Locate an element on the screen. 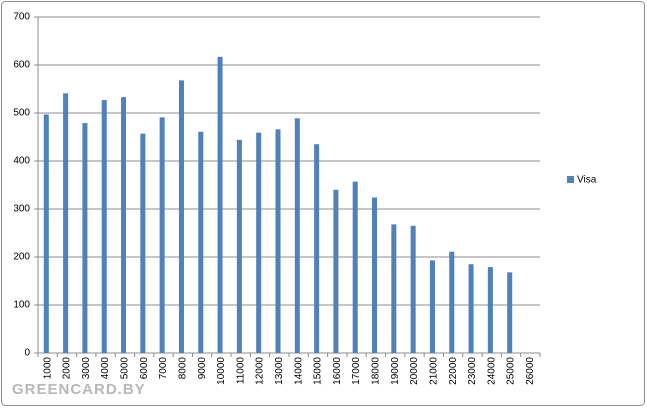 This screenshot has height=408, width=647. x-tick-label: 23000 is located at coordinates (472, 371).